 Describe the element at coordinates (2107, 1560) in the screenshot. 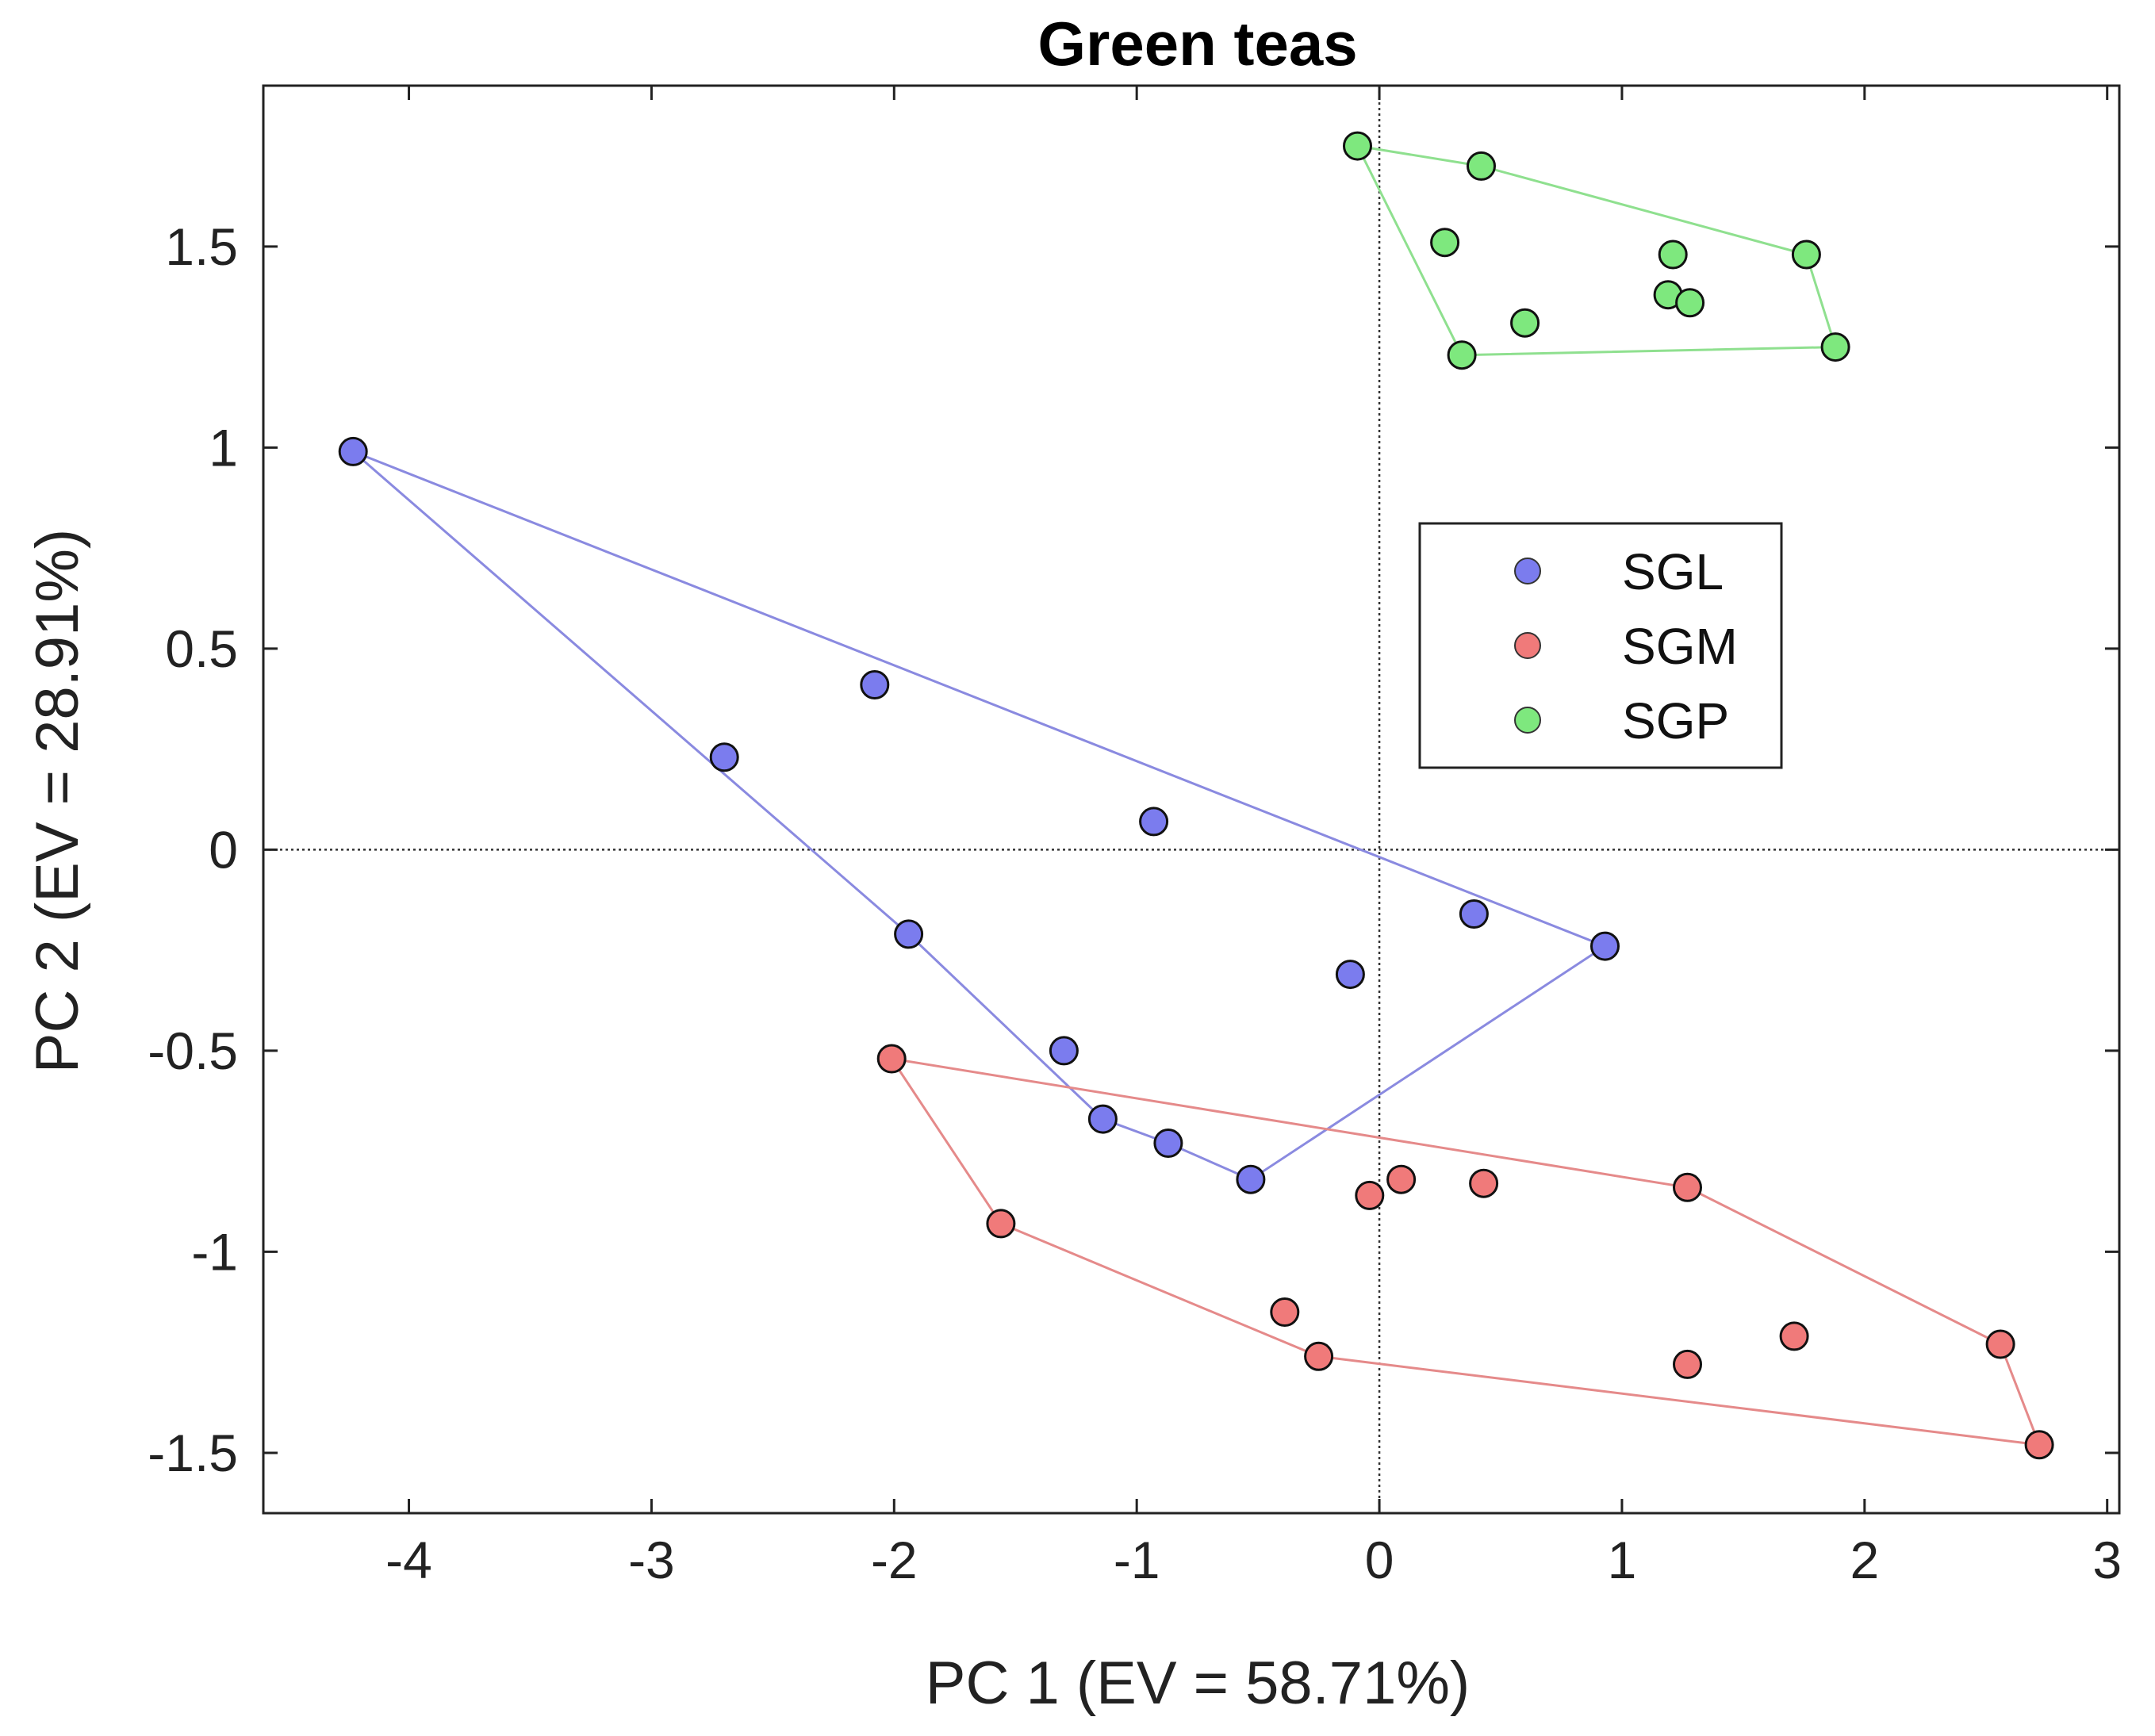

I see `x-tick-label: 3` at that location.